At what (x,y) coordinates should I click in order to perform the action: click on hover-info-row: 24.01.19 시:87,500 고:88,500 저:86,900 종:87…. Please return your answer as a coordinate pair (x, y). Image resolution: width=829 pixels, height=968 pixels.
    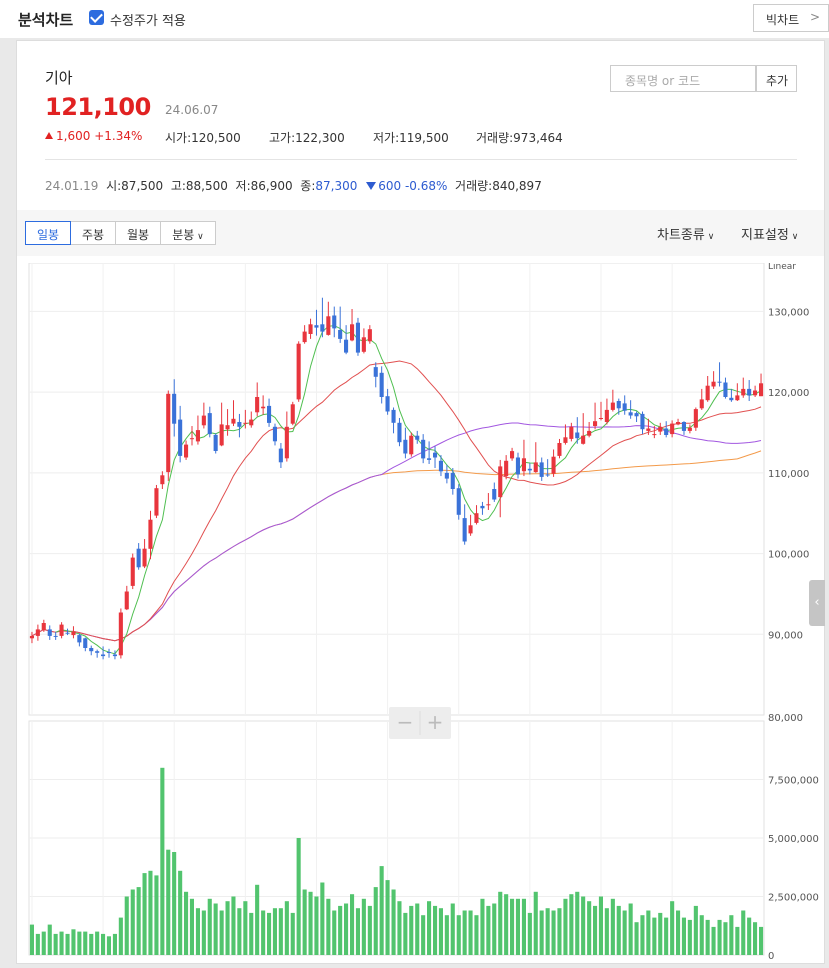
    Looking at the image, I should click on (293, 186).